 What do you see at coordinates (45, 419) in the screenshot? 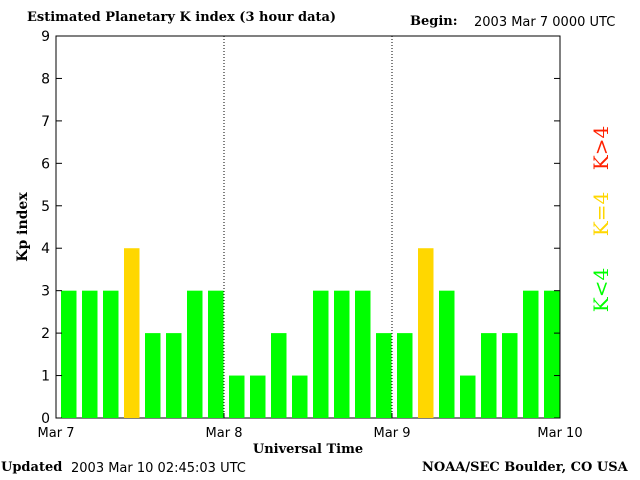
I see `y-tick-label: 0` at bounding box center [45, 419].